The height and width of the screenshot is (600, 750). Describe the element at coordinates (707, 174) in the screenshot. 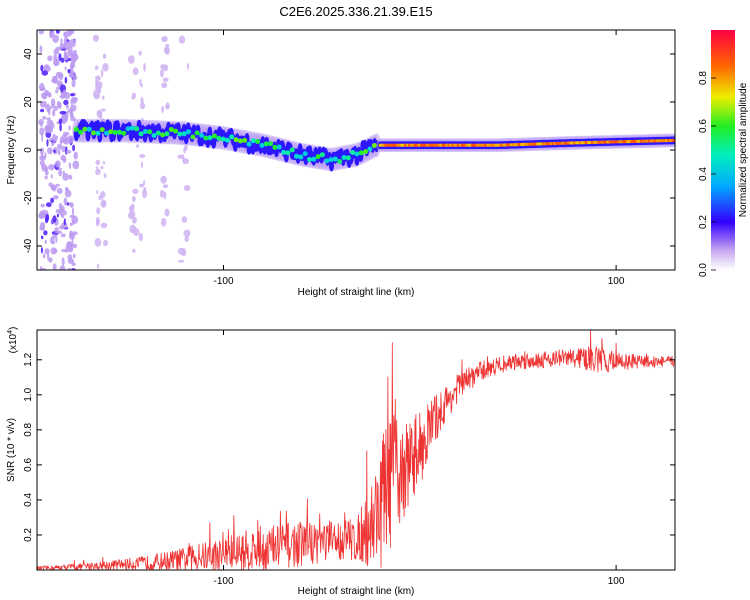

I see `colorbar-ticks: 0.0 0.2 0.4 0.6 0.8` at that location.